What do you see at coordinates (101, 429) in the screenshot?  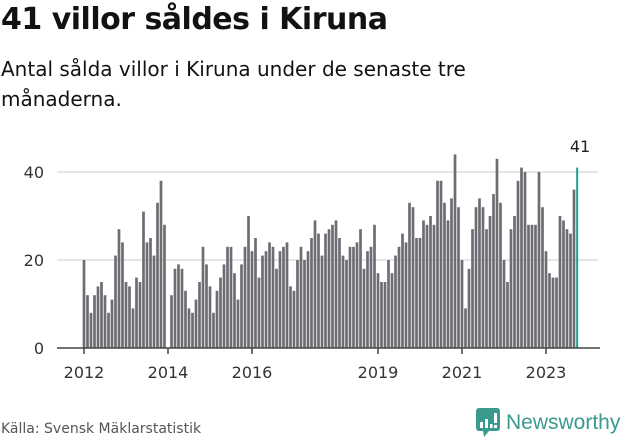 I see `source-label: Källa: Svensk Mäklarstatistik` at bounding box center [101, 429].